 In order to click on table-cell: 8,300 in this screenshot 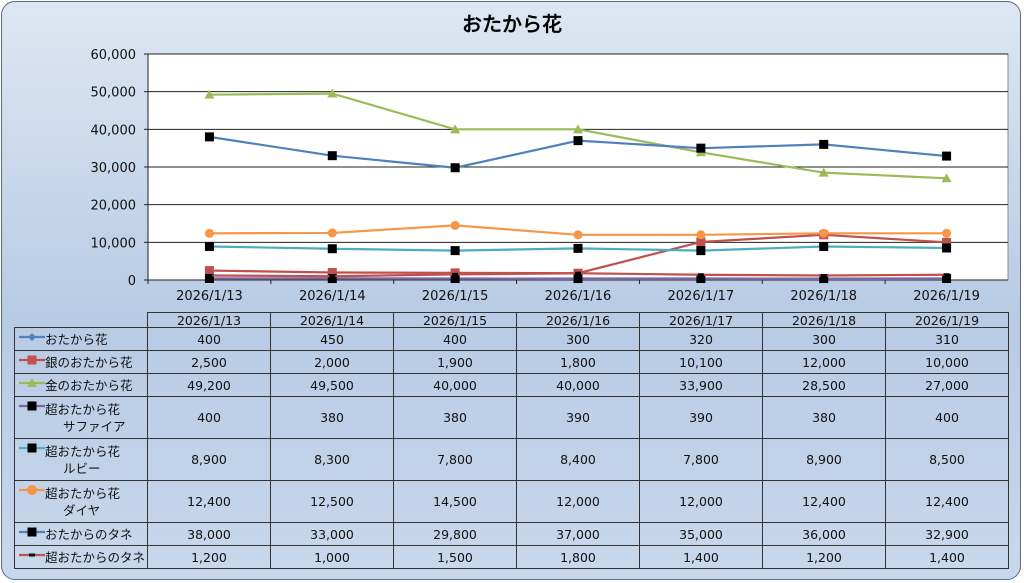, I will do `click(332, 459)`.